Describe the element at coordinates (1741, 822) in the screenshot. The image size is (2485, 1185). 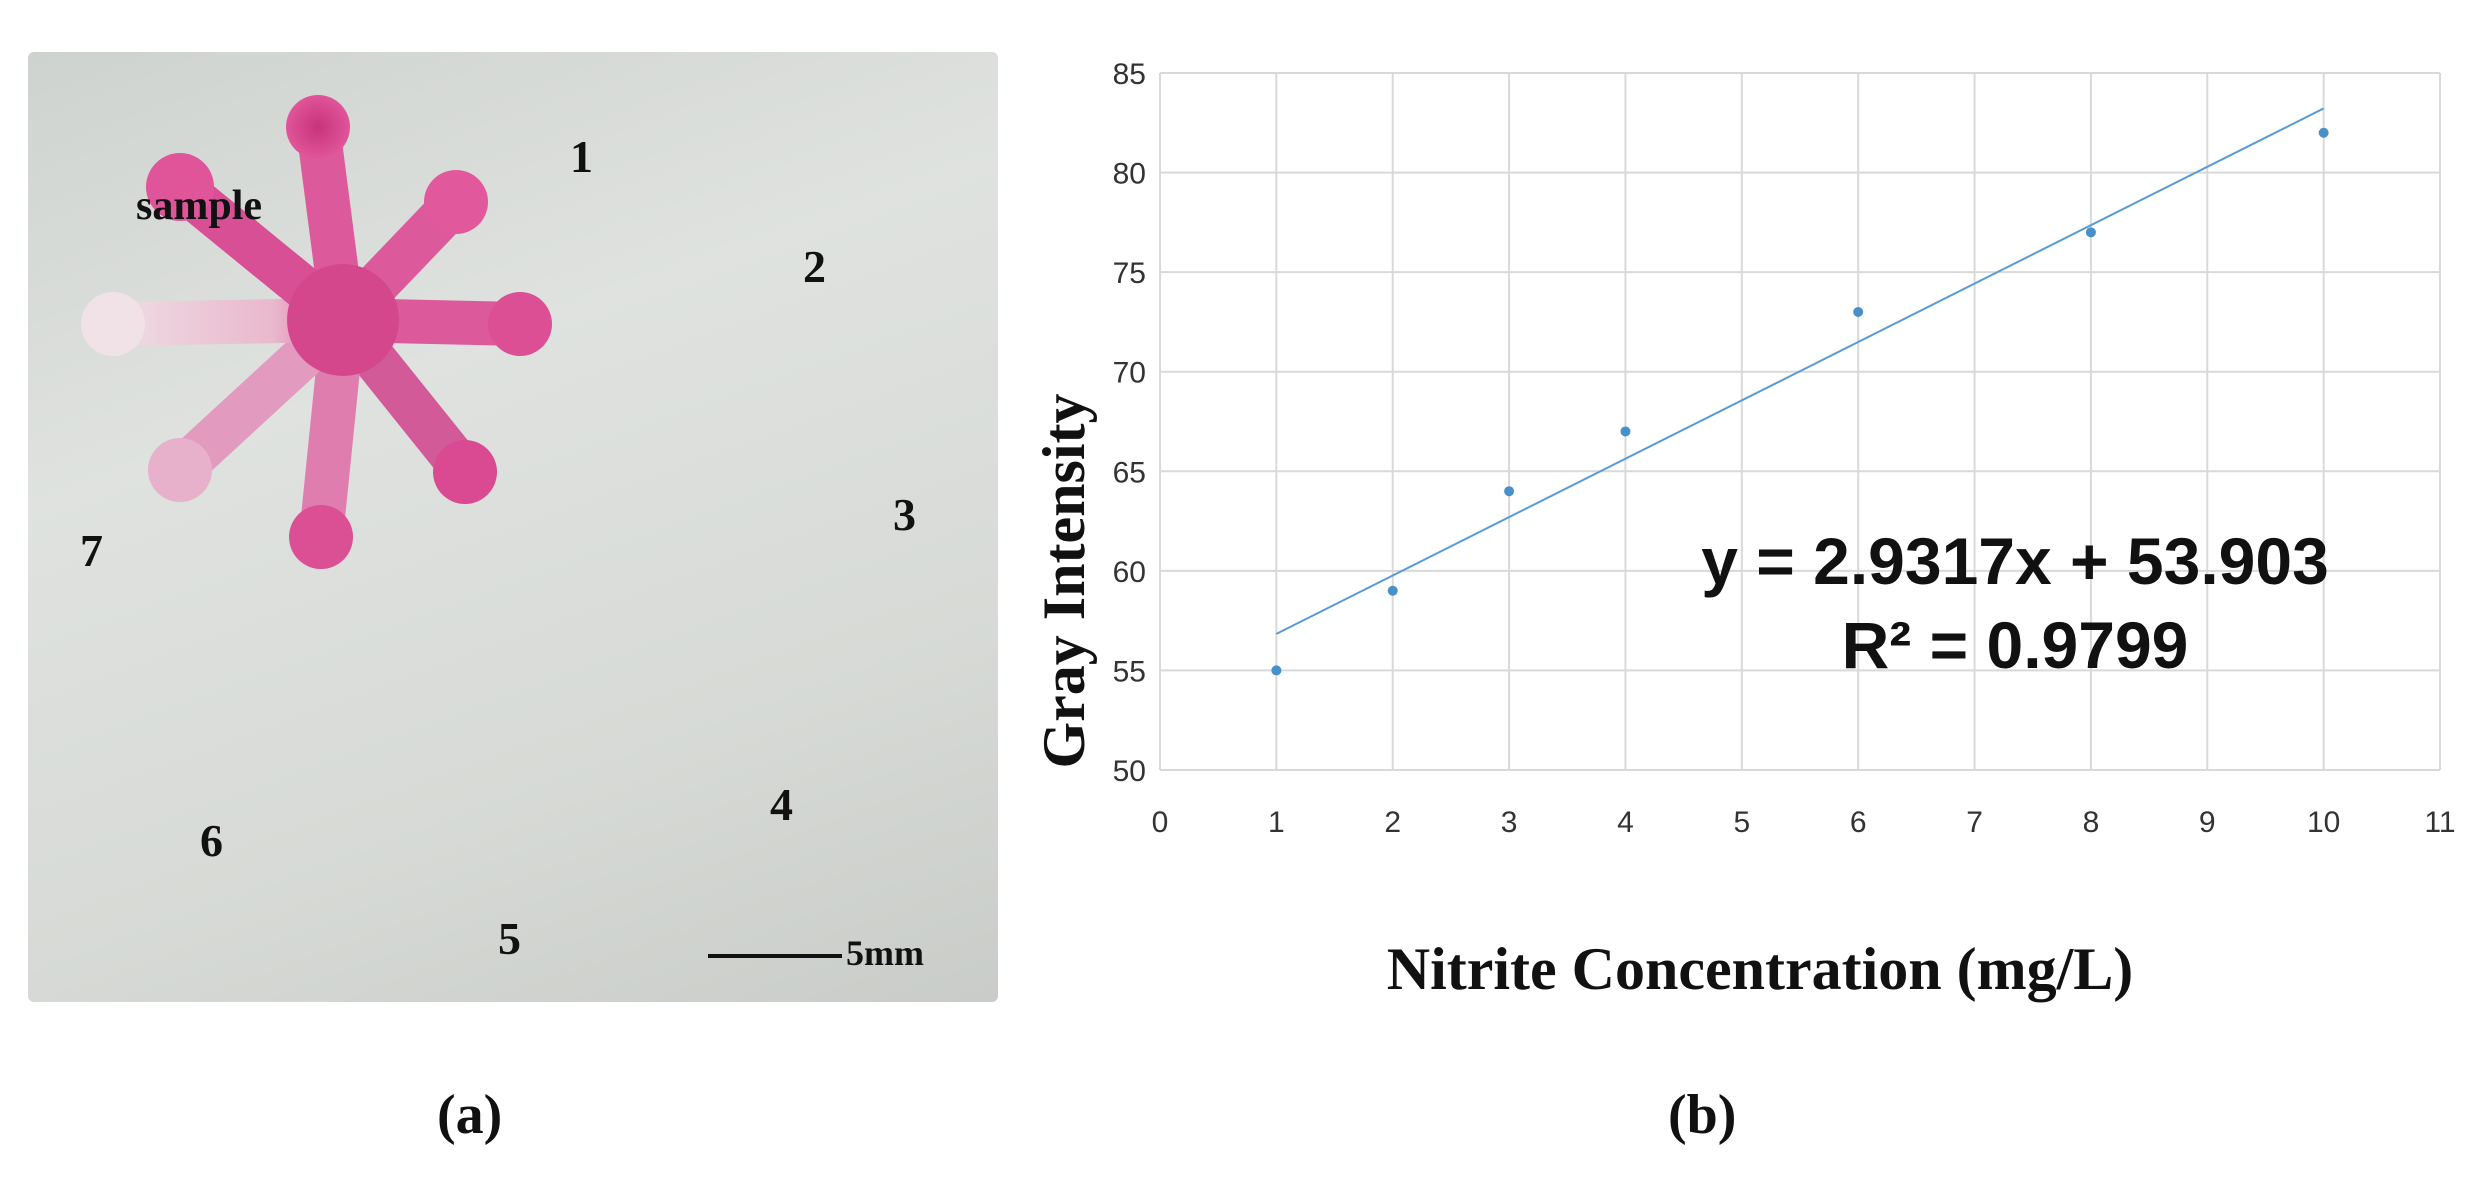
I see `x-tick-label: 5` at that location.